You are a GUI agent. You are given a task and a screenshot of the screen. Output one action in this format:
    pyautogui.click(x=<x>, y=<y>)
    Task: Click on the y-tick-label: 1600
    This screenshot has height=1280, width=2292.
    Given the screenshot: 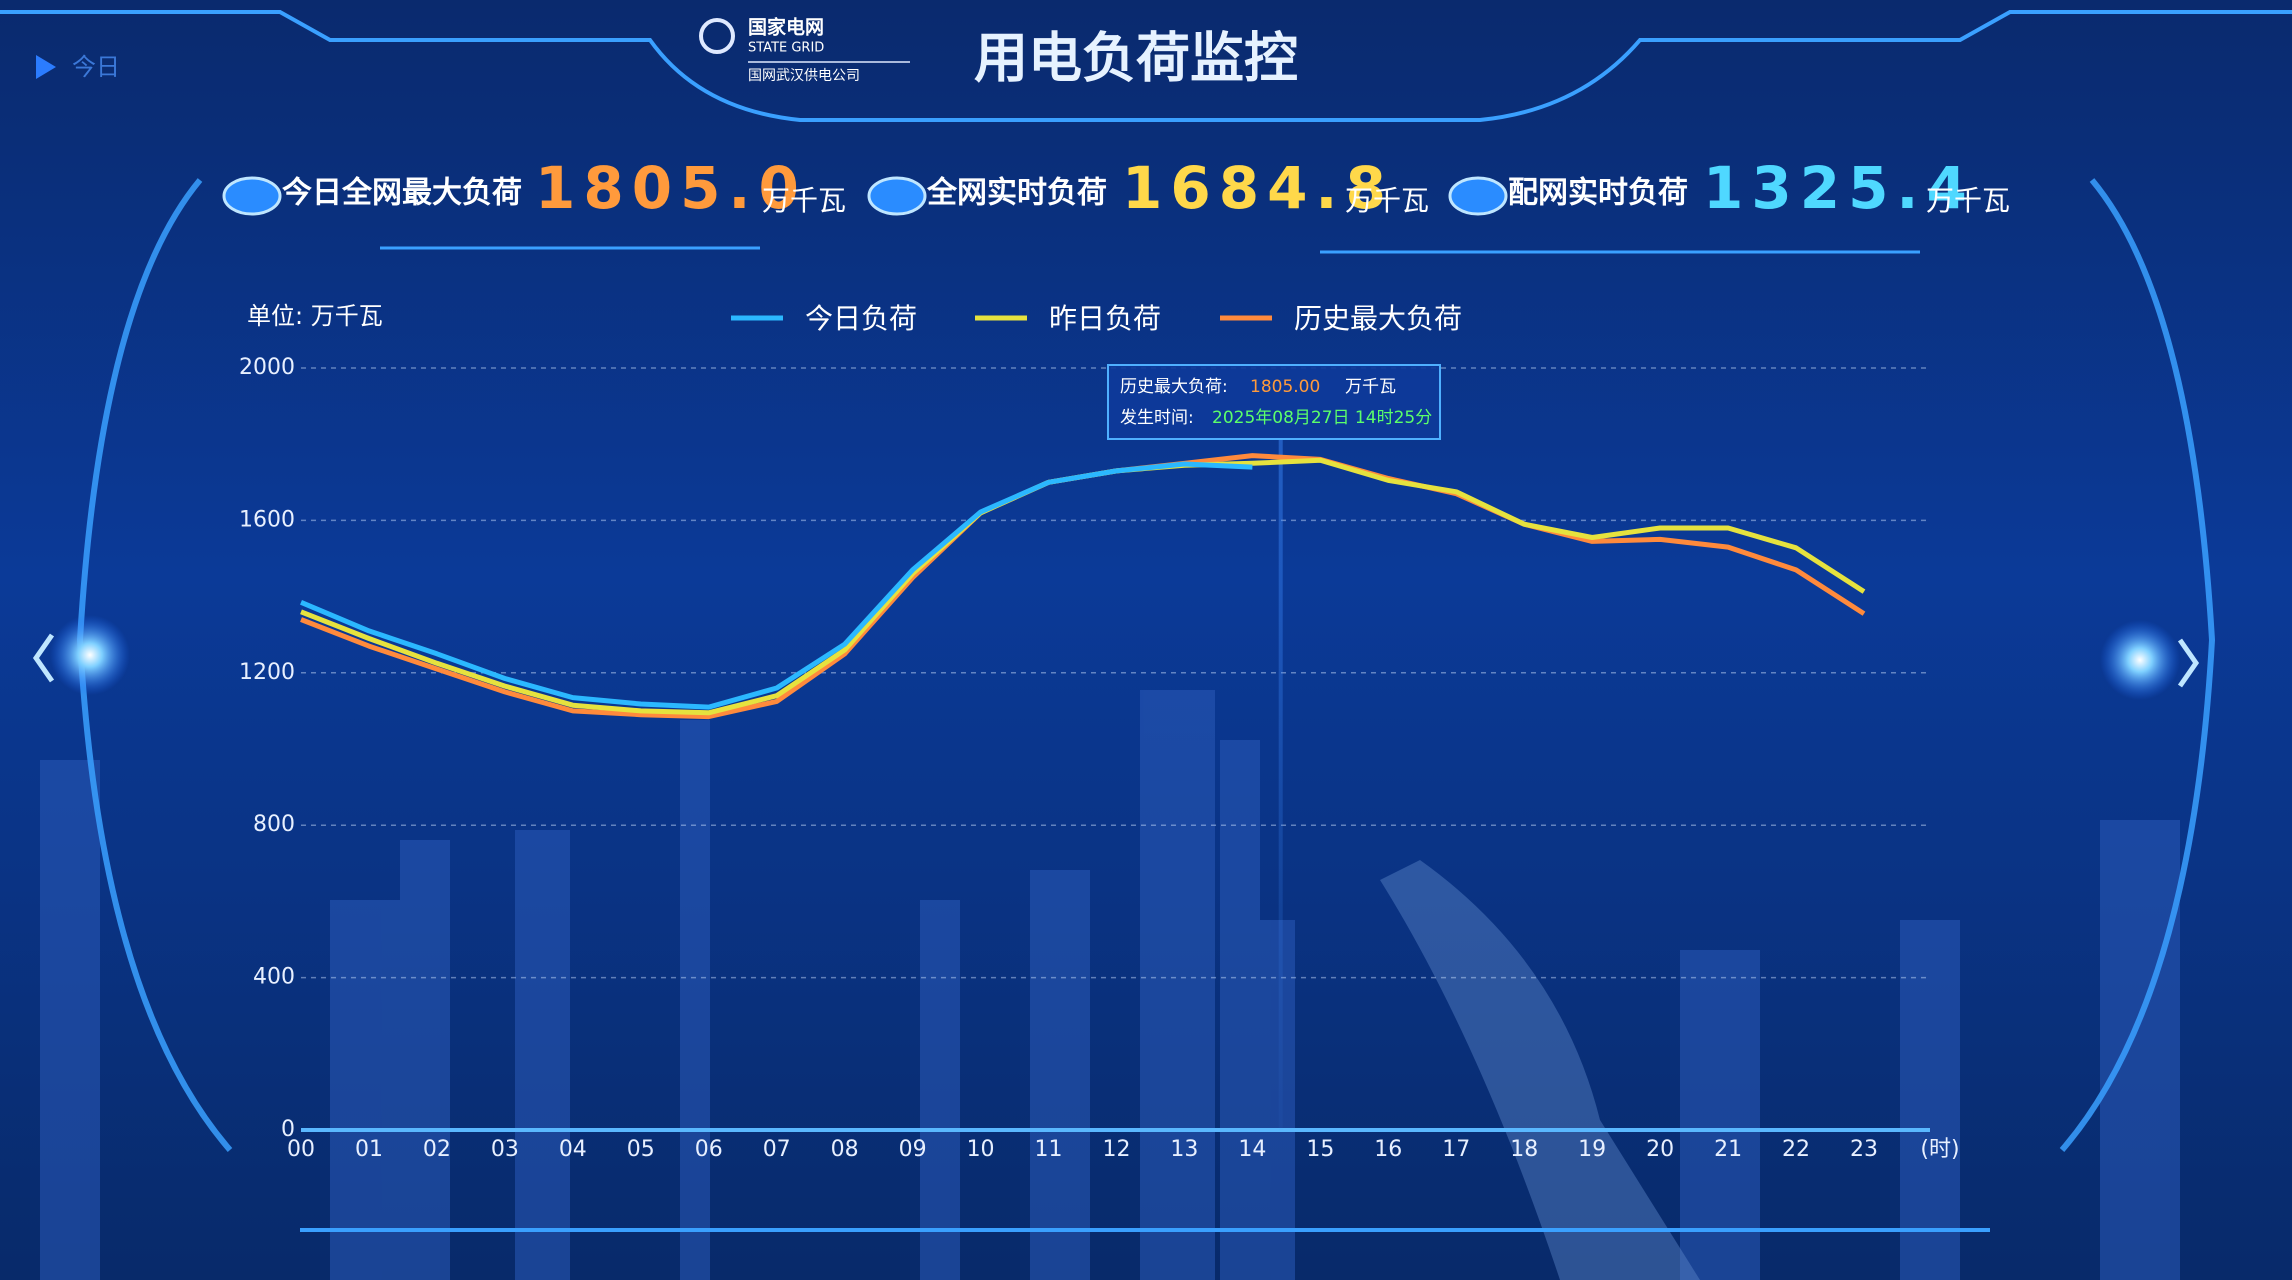 What is the action you would take?
    pyautogui.click(x=267, y=519)
    